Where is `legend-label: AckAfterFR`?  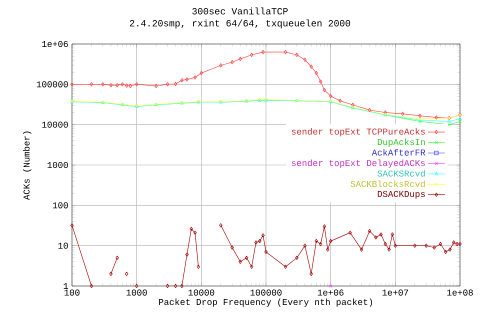 legend-label: AckAfterFR is located at coordinates (399, 152).